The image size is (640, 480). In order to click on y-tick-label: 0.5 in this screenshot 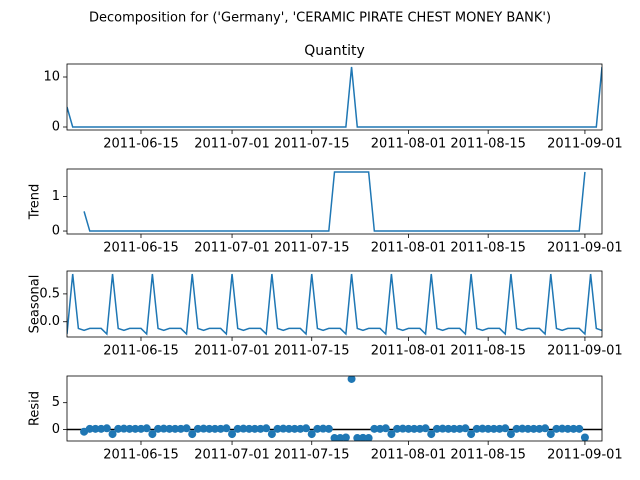, I will do `click(49, 293)`.